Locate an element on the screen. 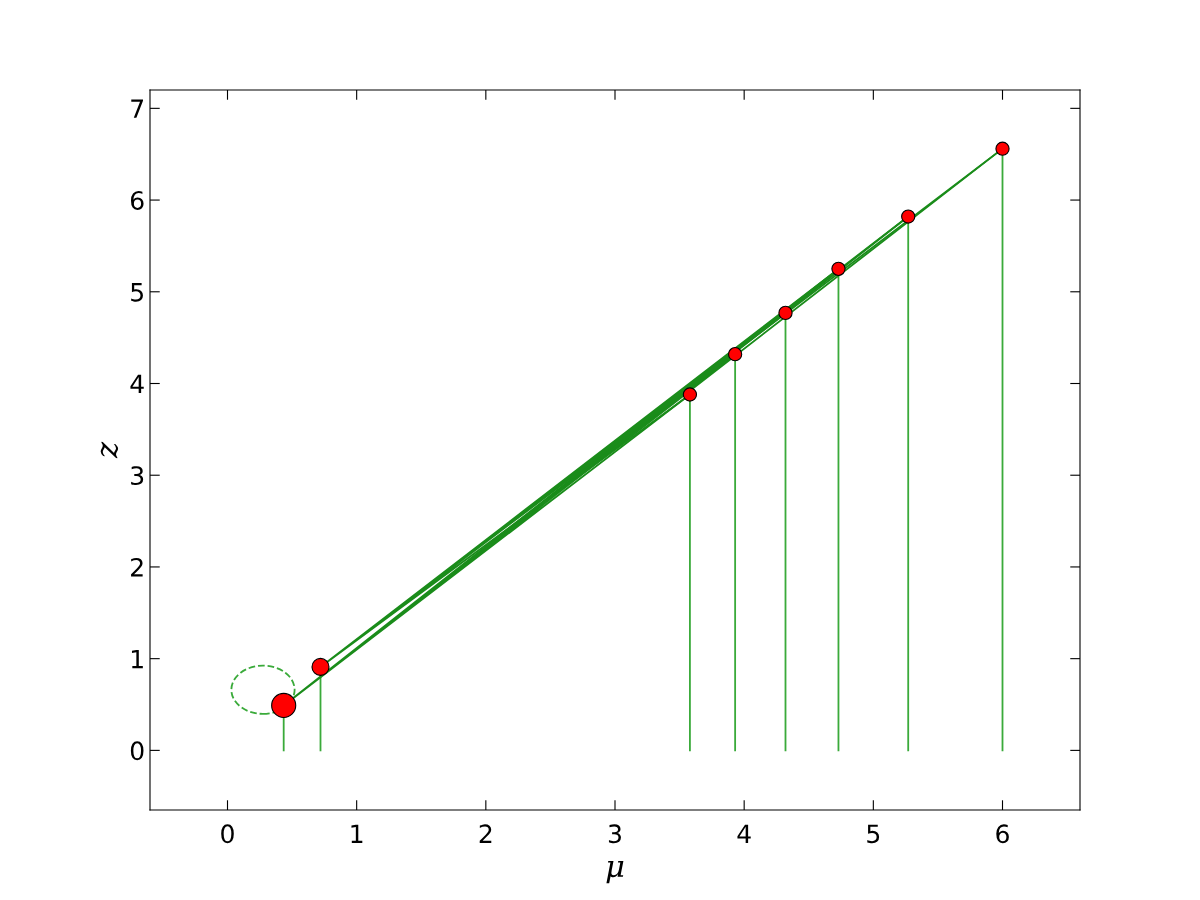  x-tick-label: 5 is located at coordinates (873, 834).